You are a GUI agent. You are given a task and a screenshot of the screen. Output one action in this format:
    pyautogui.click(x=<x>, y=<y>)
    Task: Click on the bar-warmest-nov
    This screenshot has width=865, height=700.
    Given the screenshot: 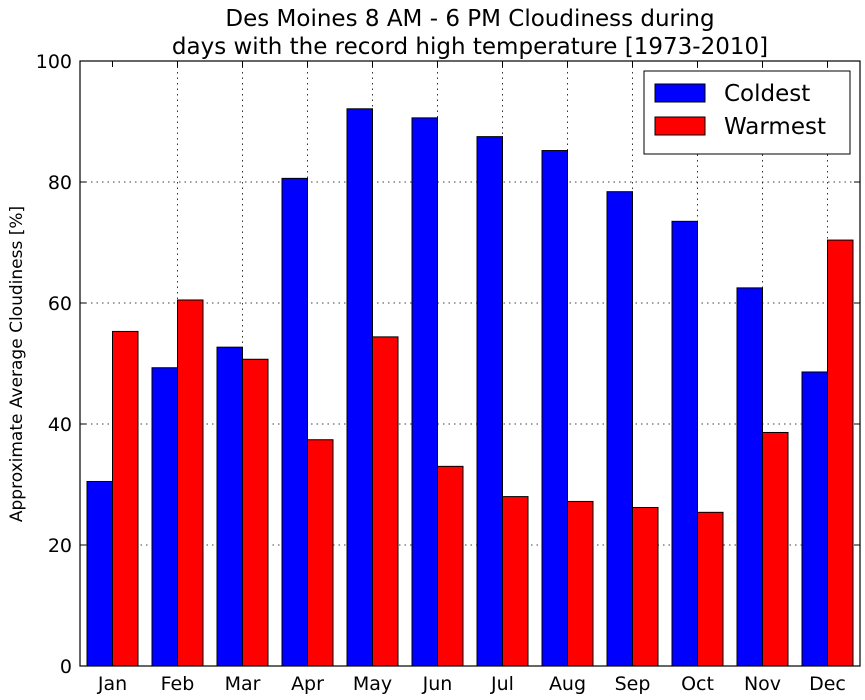 What is the action you would take?
    pyautogui.click(x=775, y=549)
    